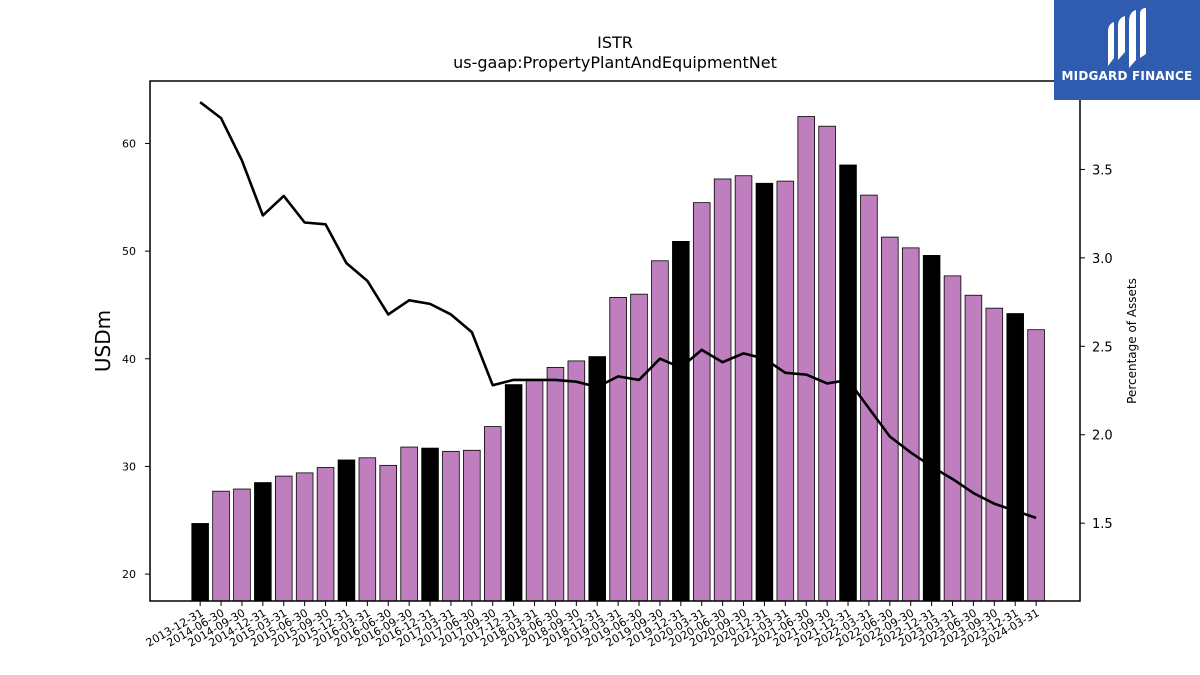  What do you see at coordinates (103, 341) in the screenshot?
I see `y-axis-label: USDm` at bounding box center [103, 341].